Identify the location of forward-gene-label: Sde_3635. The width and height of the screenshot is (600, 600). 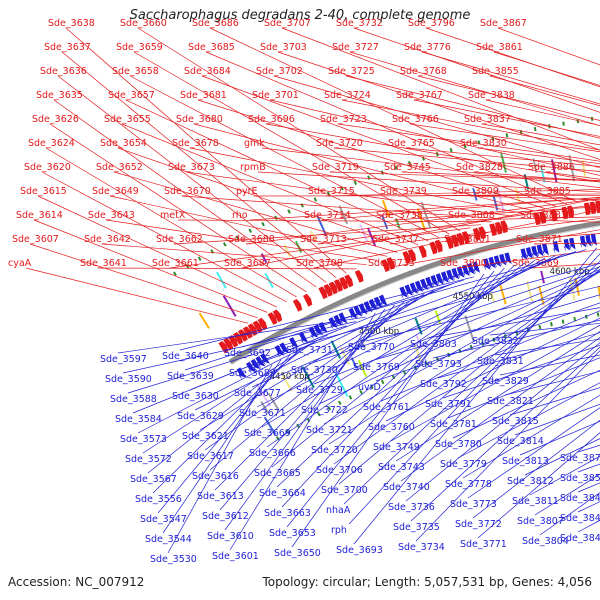
(59, 95).